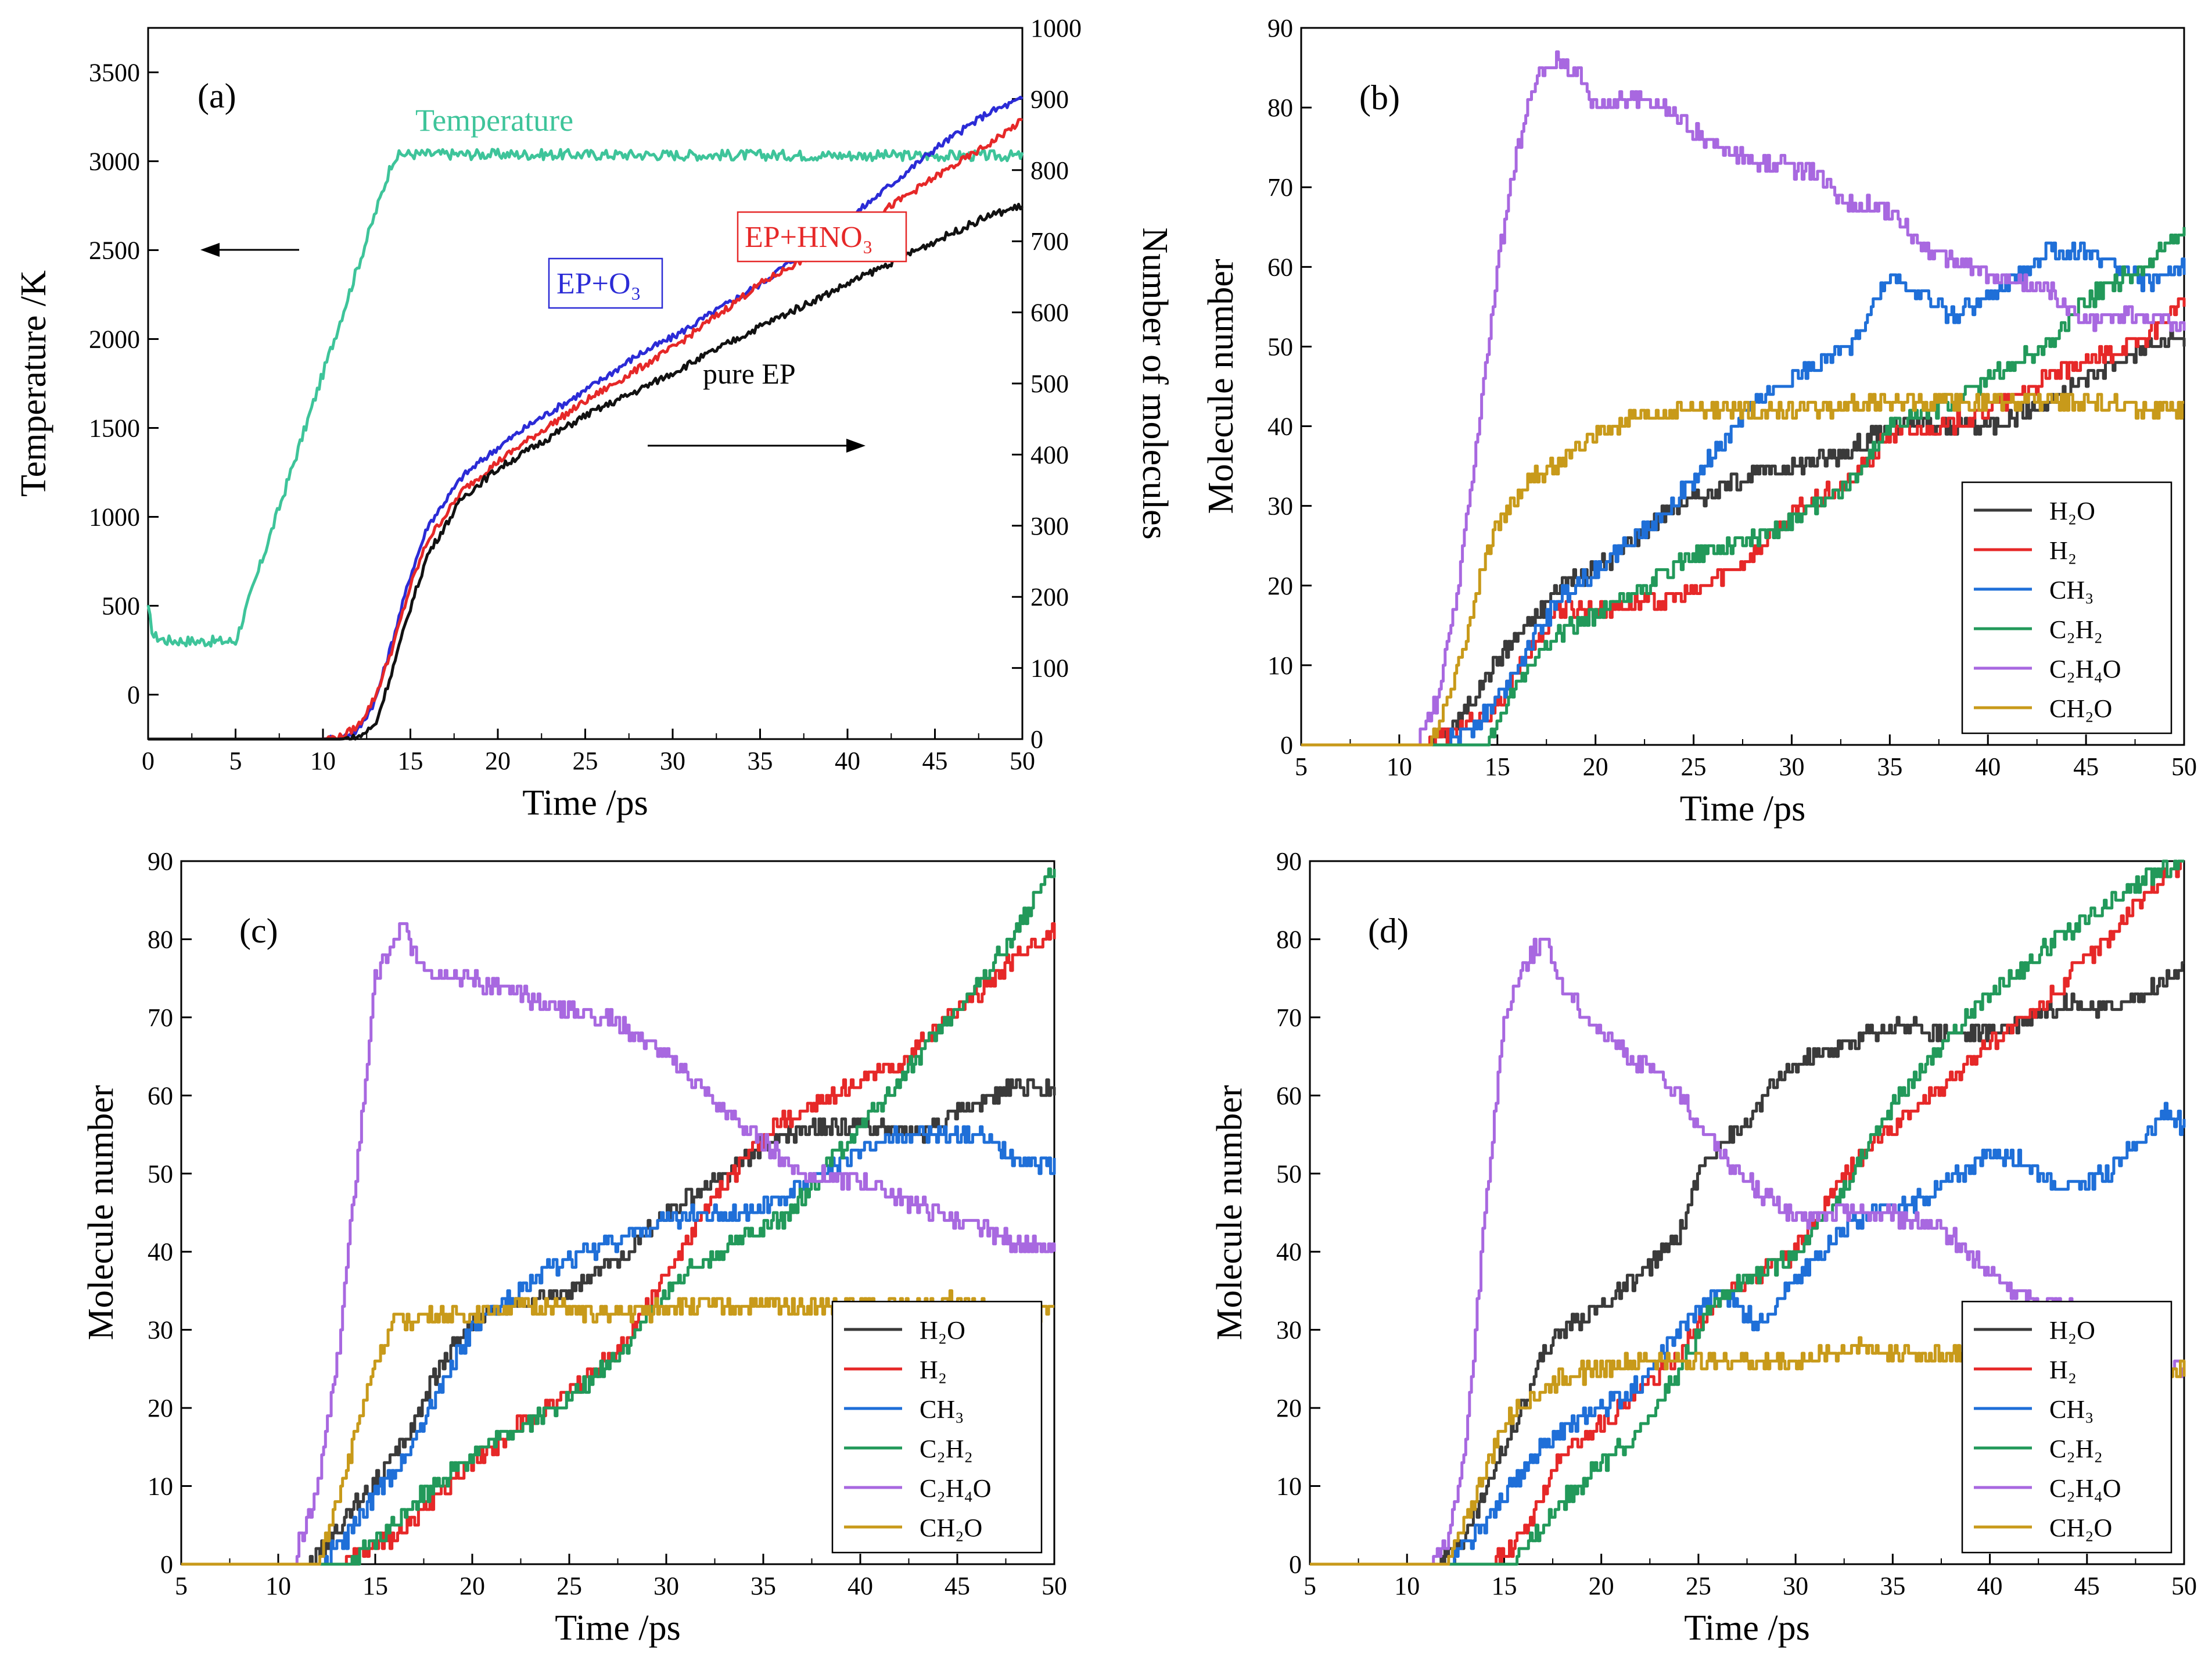  I want to click on panel-d-ytick-label: 50, so click(1289, 1174).